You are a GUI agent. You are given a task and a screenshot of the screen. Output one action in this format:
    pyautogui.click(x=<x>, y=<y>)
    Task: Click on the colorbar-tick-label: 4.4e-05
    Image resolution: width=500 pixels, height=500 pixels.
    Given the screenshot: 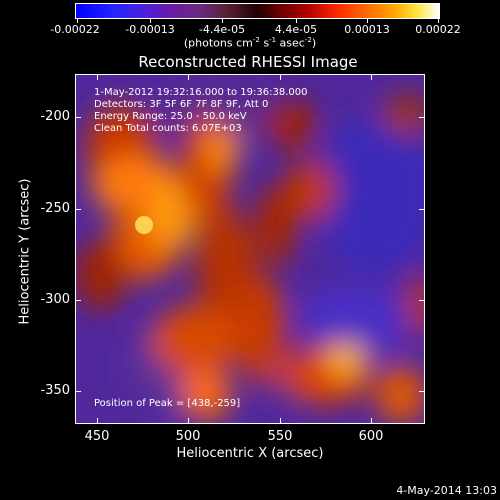 What is the action you would take?
    pyautogui.click(x=296, y=29)
    